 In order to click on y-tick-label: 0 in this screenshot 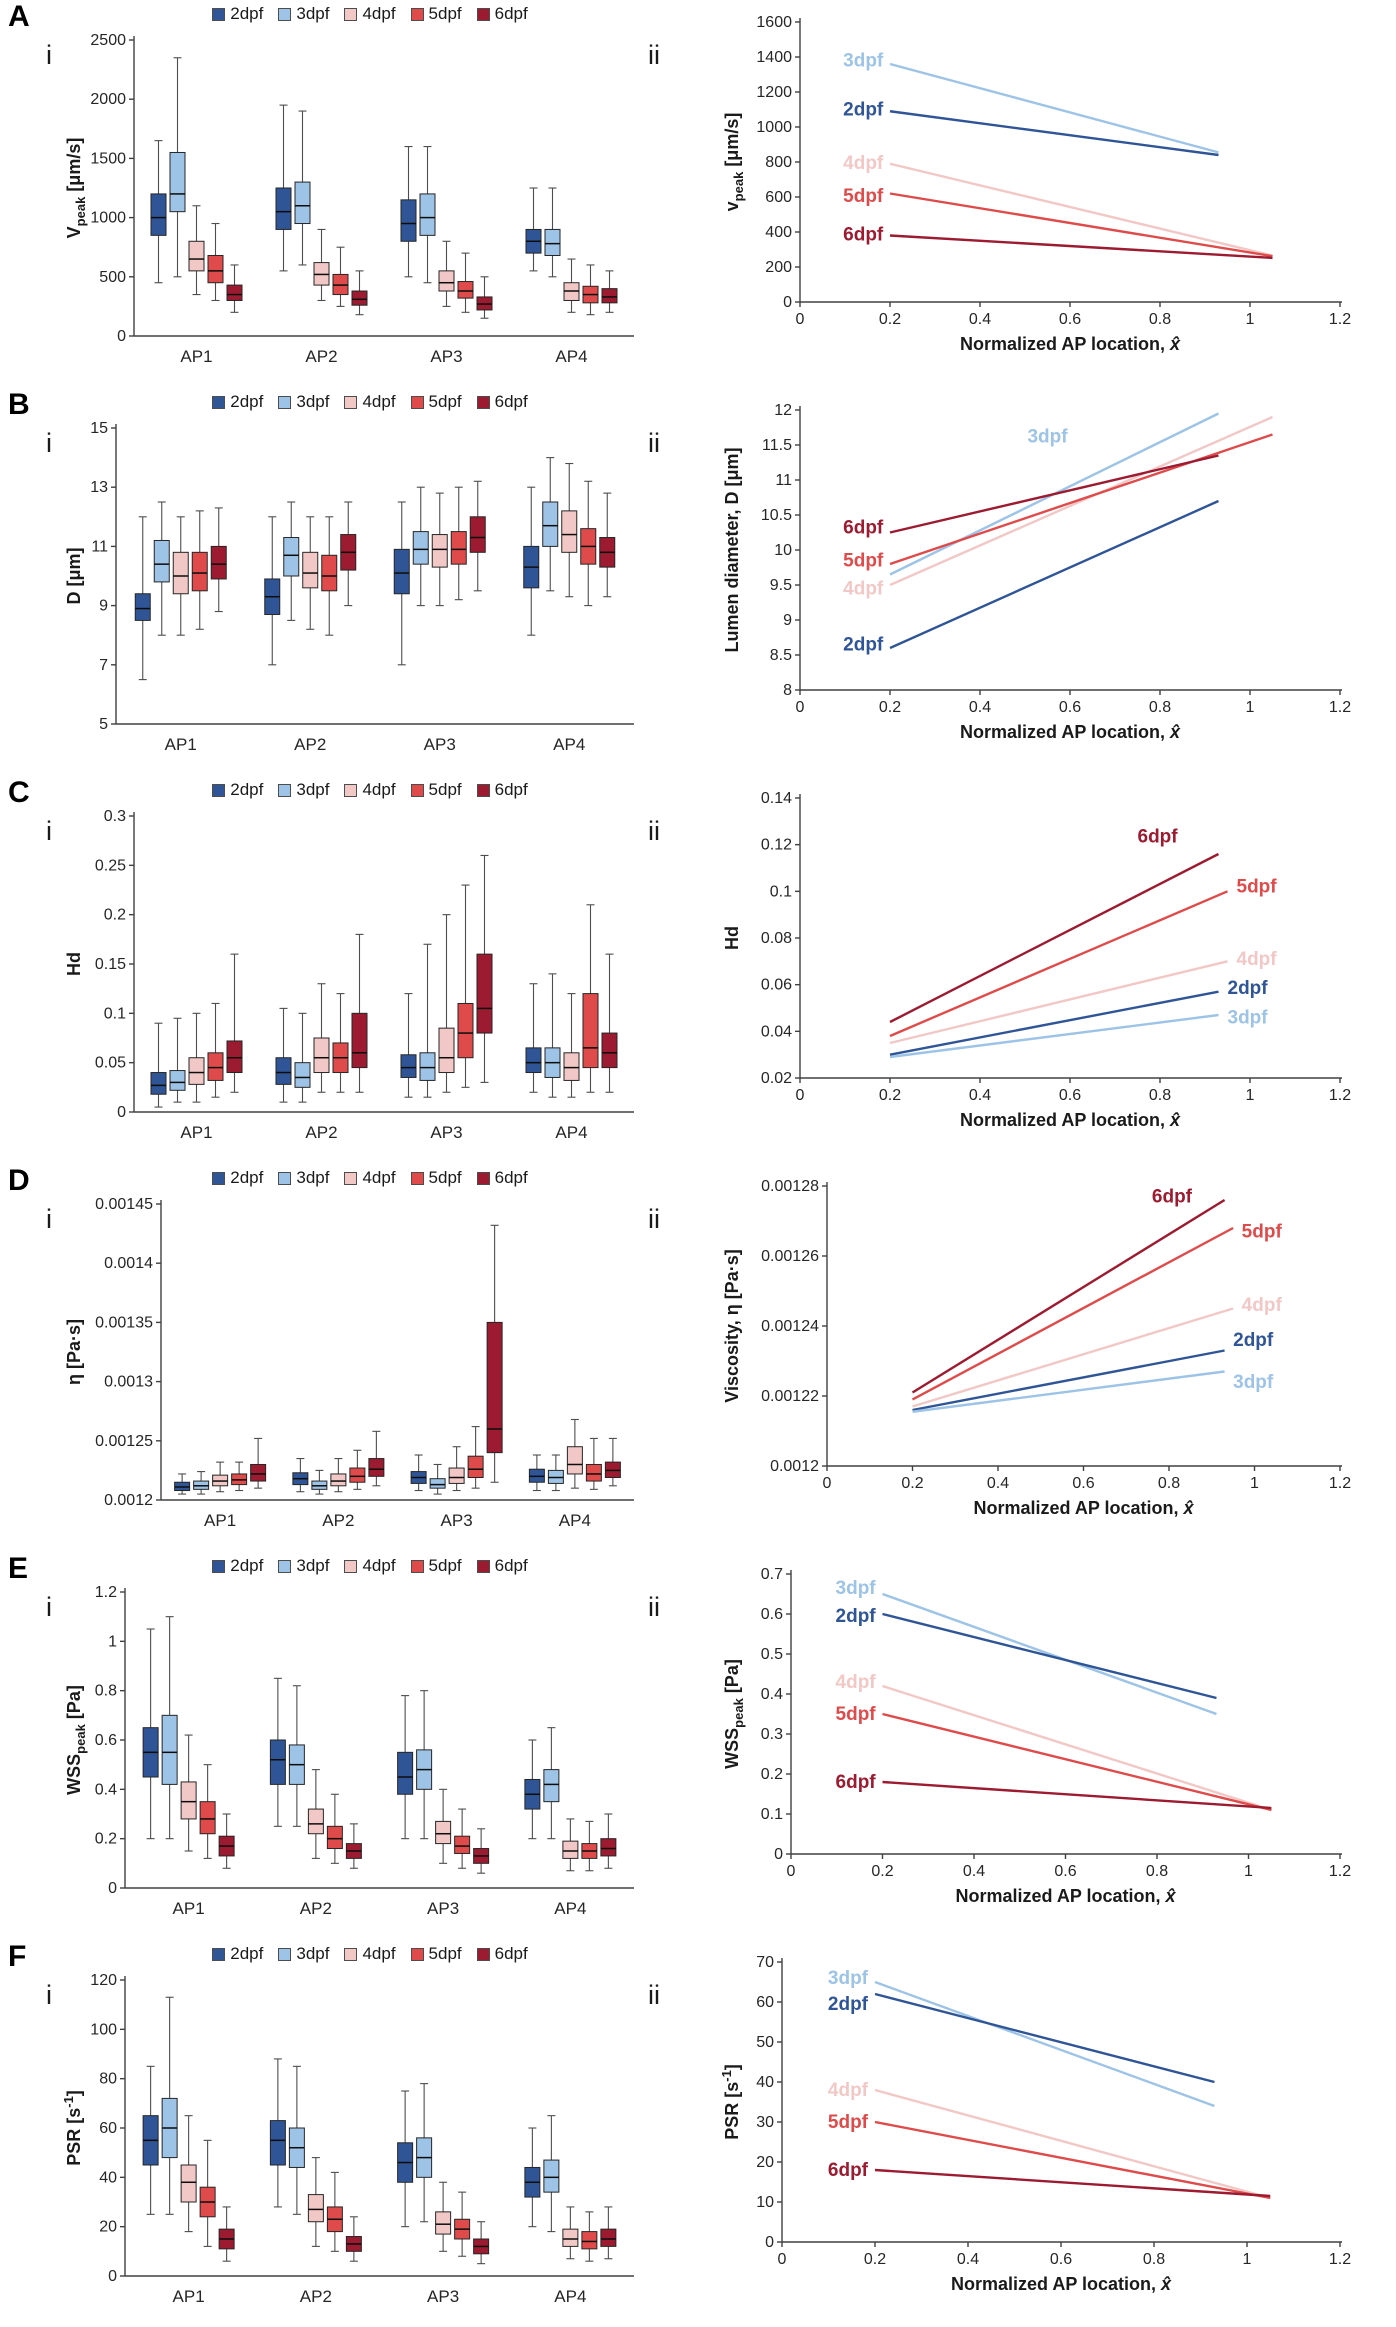, I will do `click(121, 336)`.